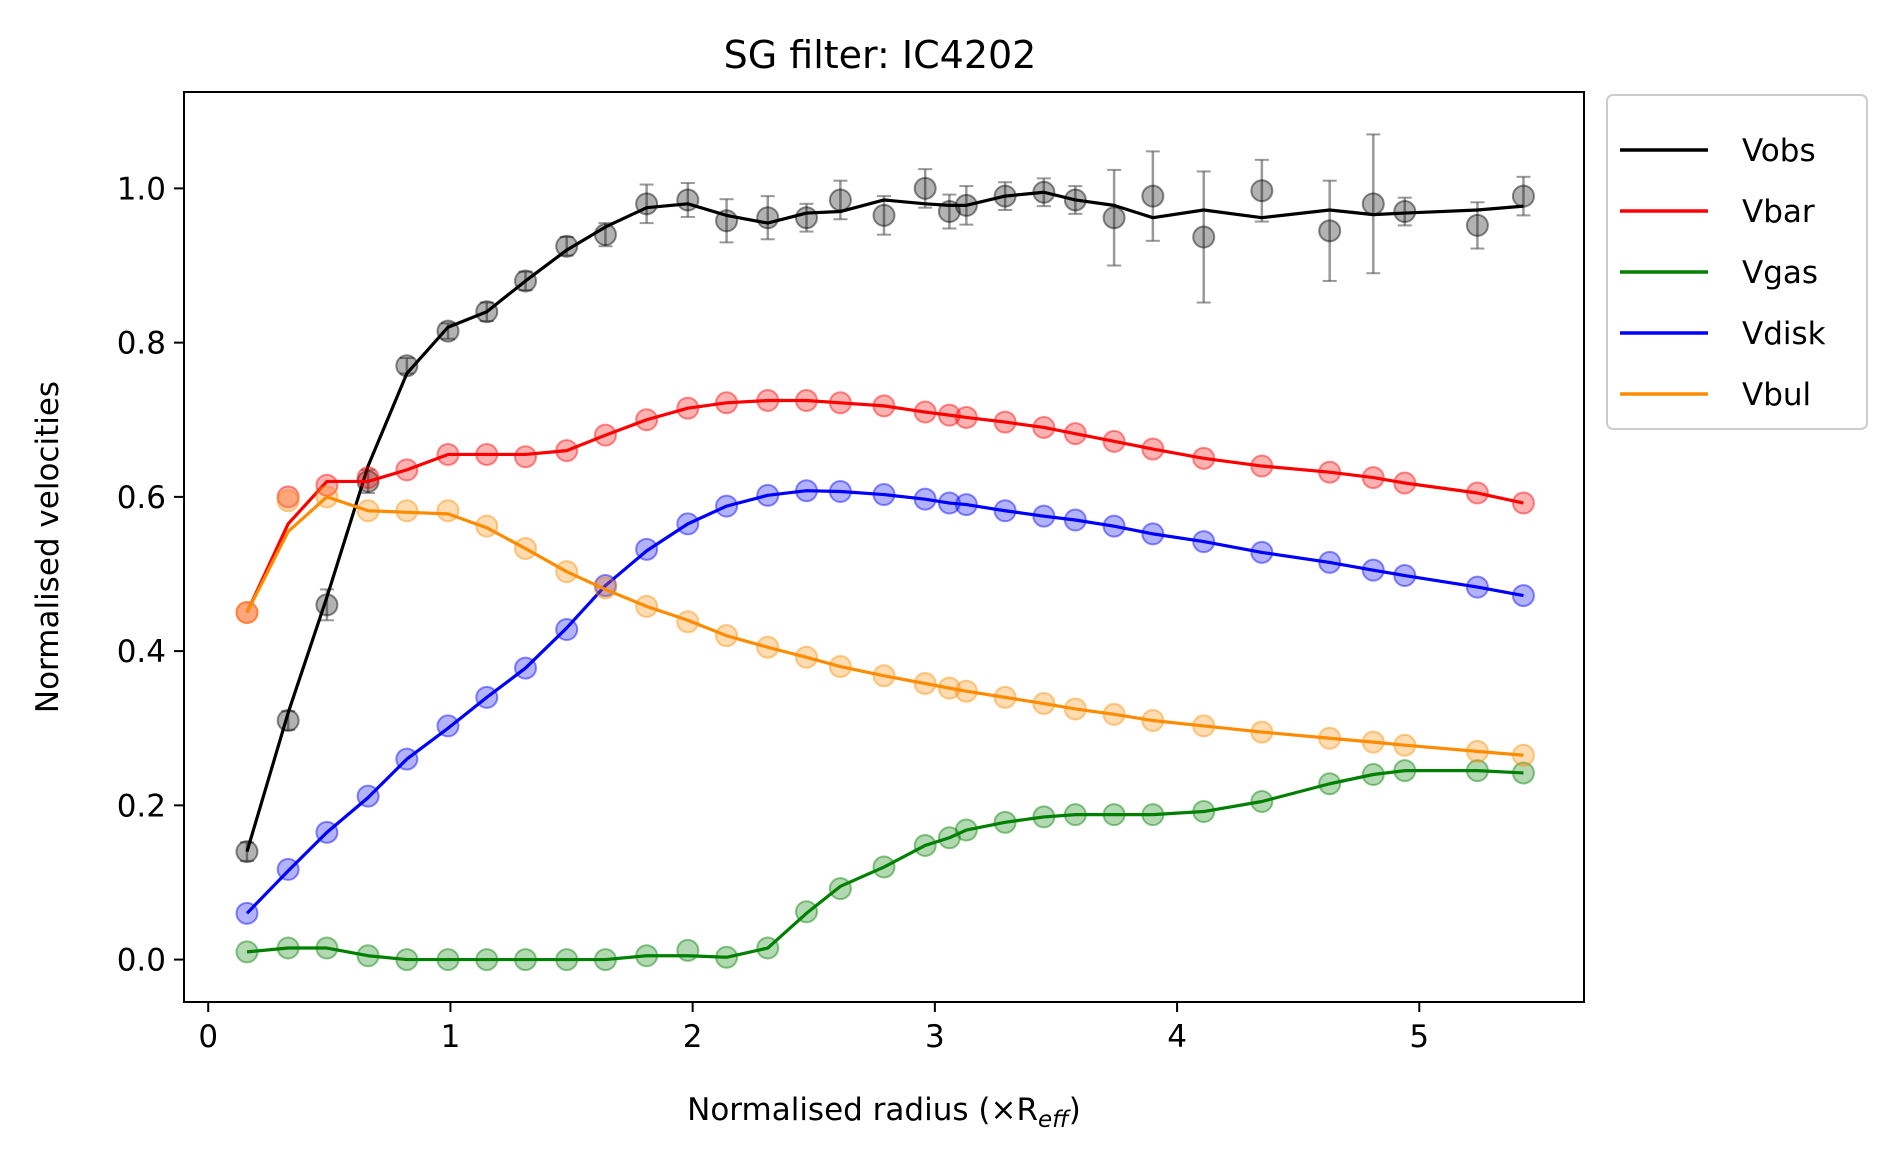 The image size is (1890, 1155). I want to click on x-tick-label: 0, so click(208, 1037).